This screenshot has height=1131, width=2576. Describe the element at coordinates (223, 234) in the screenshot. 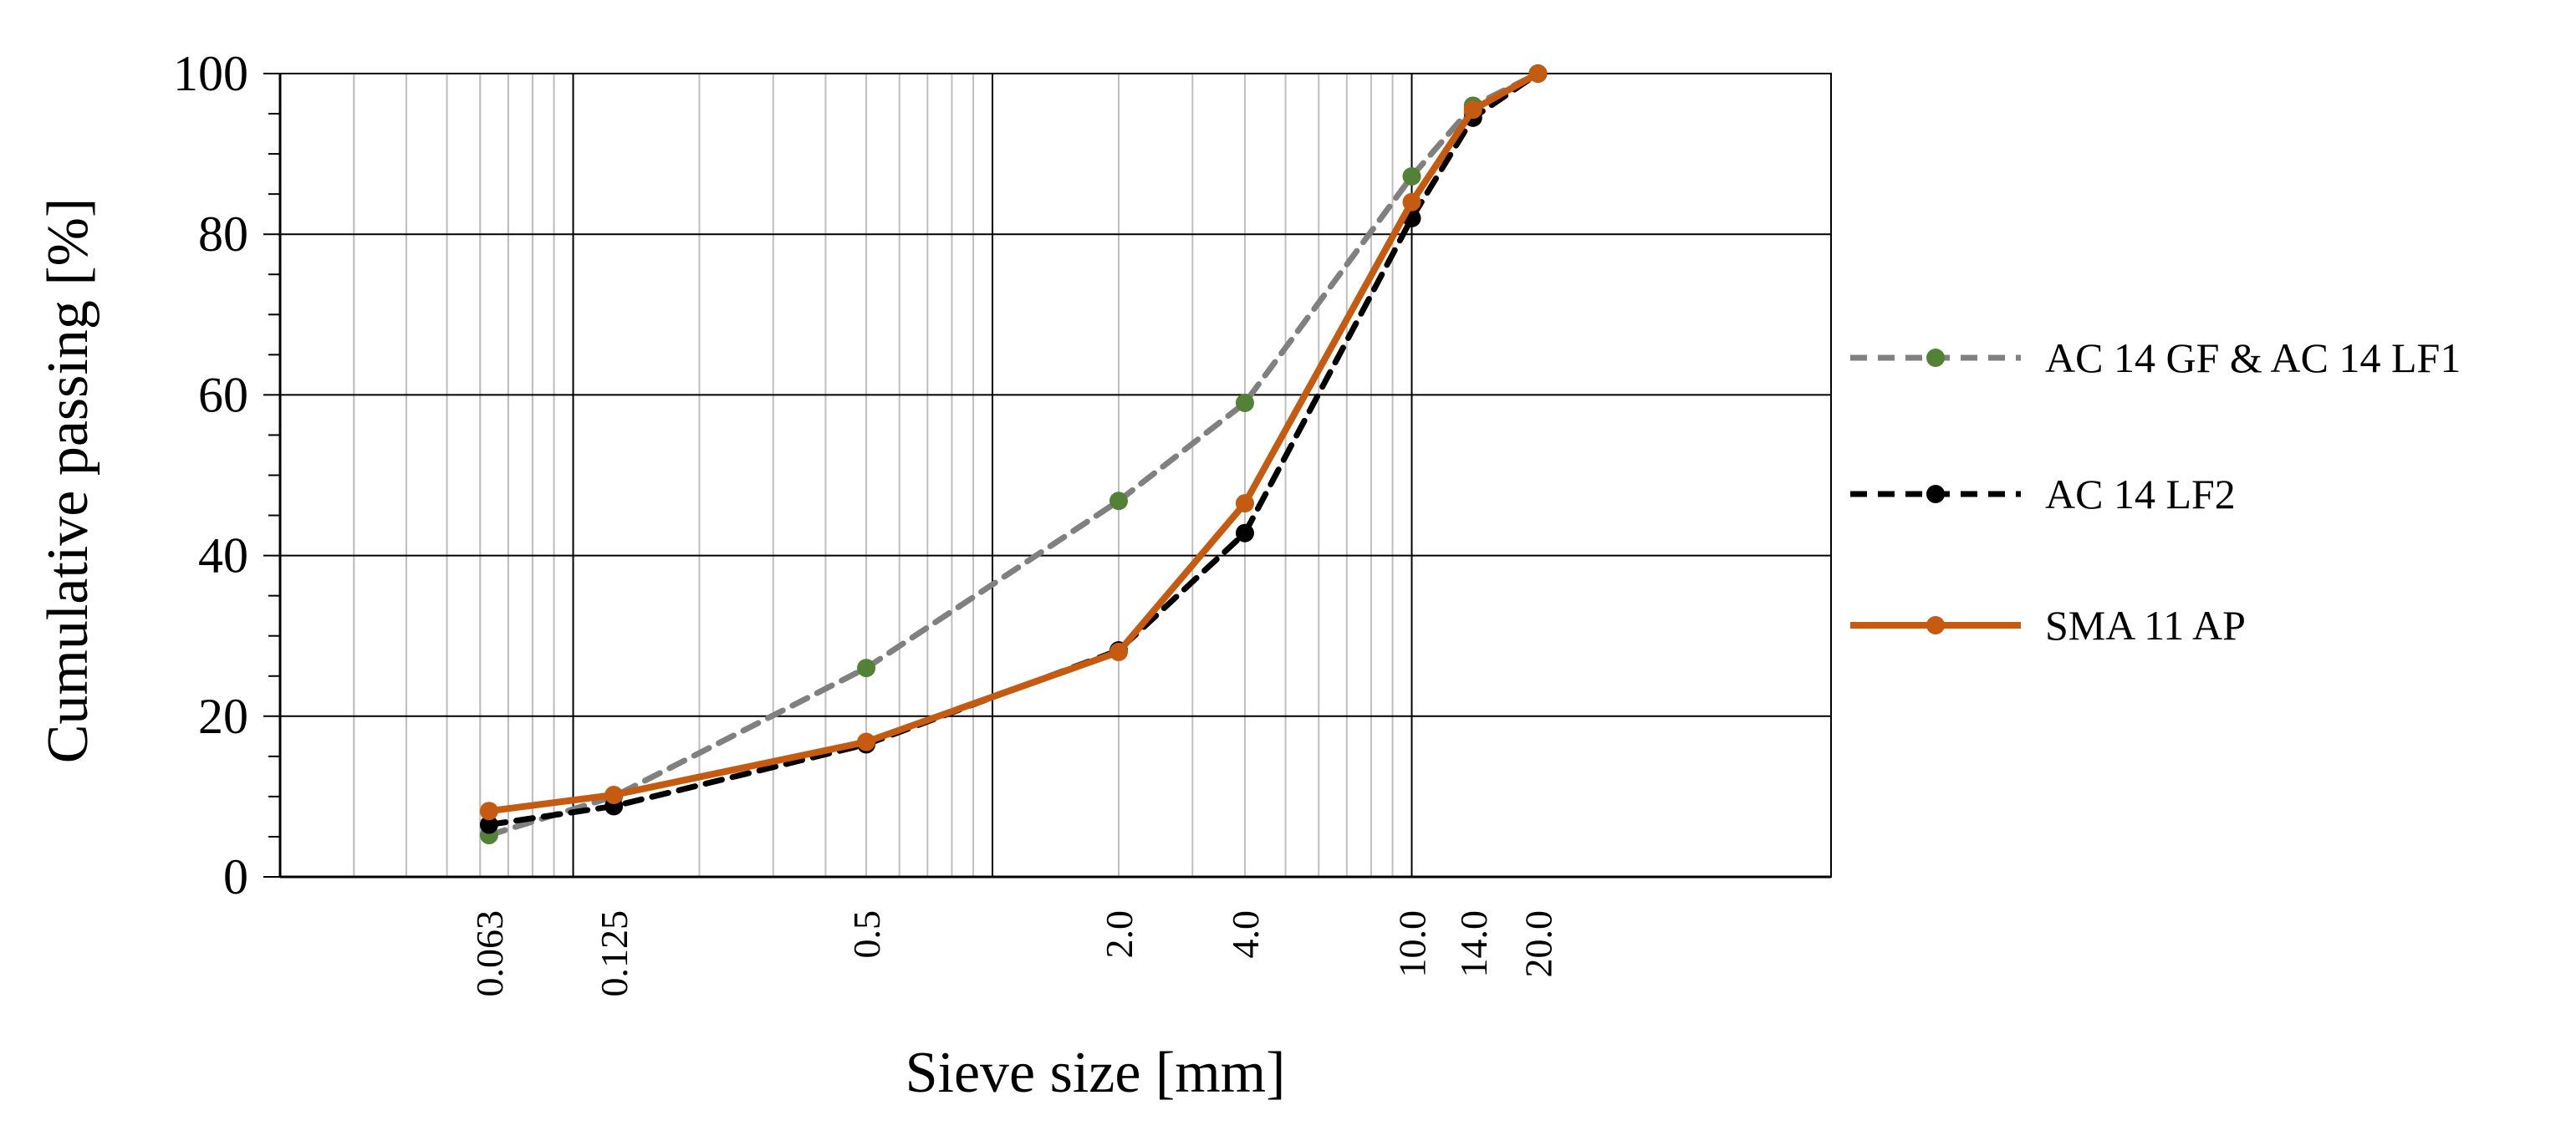

I see `y-tick-label: 80` at that location.